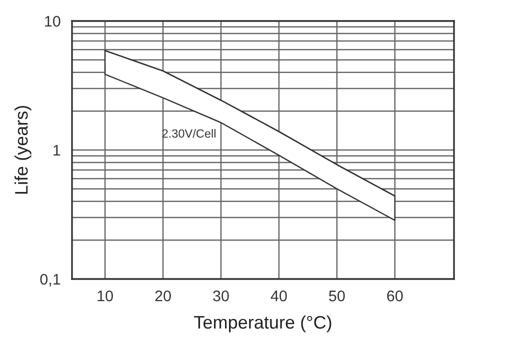  What do you see at coordinates (278, 296) in the screenshot?
I see `x-tick-label: 40` at bounding box center [278, 296].